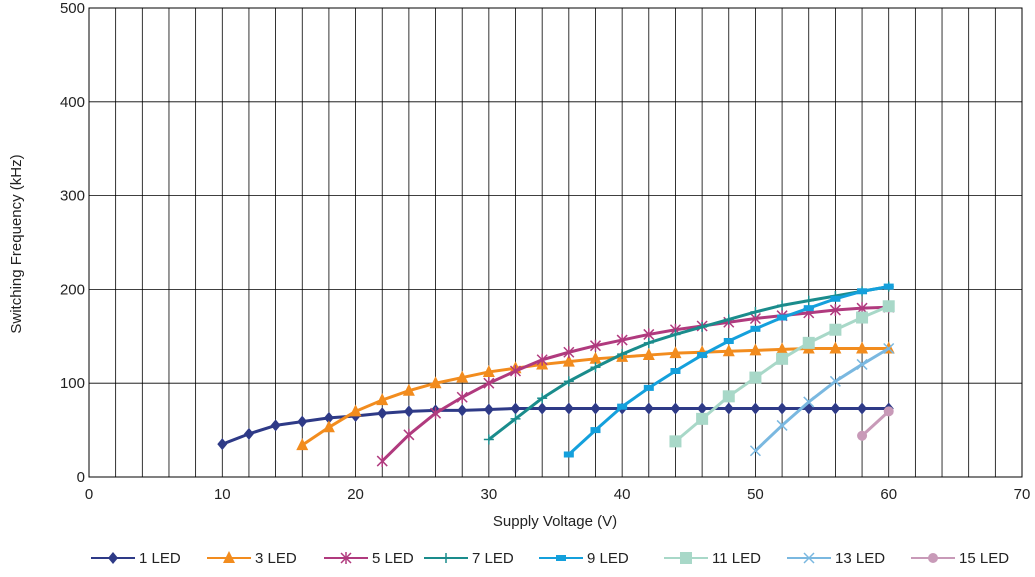 The height and width of the screenshot is (577, 1035). What do you see at coordinates (860, 558) in the screenshot?
I see `legend-label: 13 LED` at bounding box center [860, 558].